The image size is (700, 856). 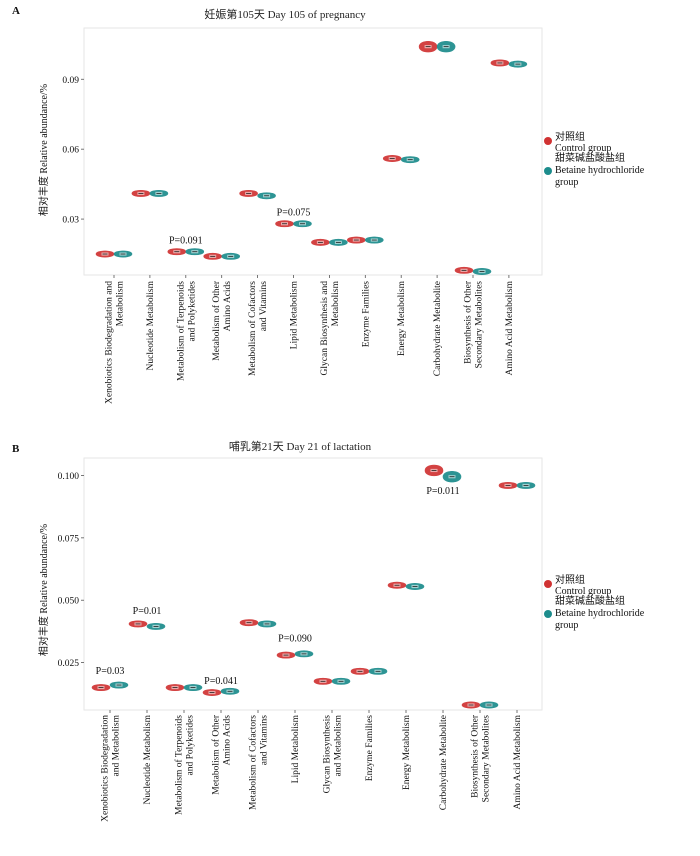 What do you see at coordinates (69, 477) in the screenshot?
I see `y-tick-label: 0.100` at bounding box center [69, 477].